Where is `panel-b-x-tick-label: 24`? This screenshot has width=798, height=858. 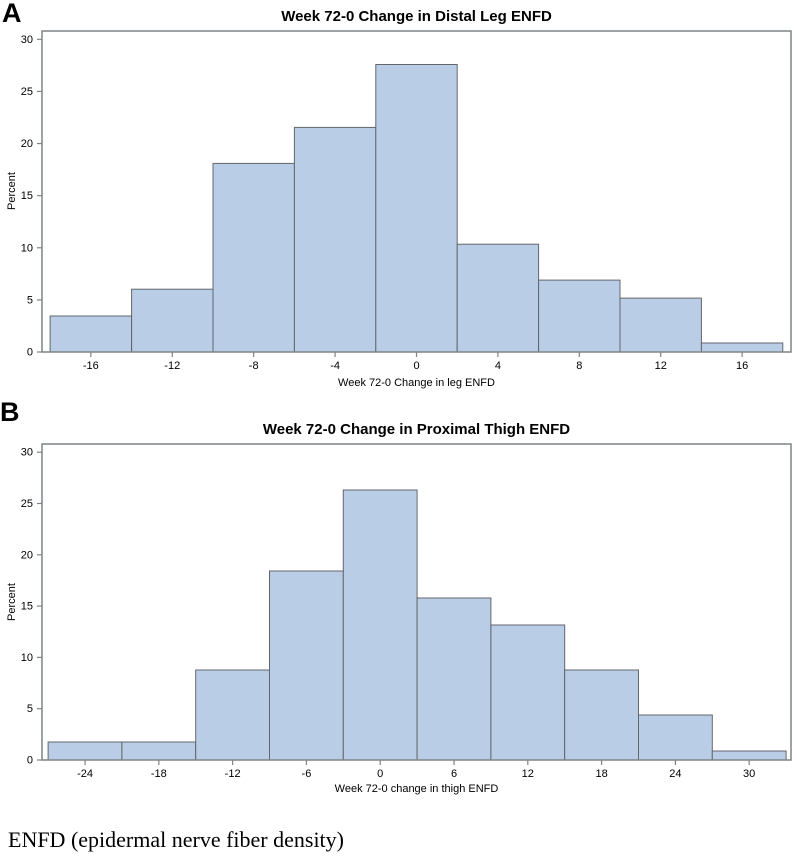
panel-b-x-tick-label: 24 is located at coordinates (675, 774).